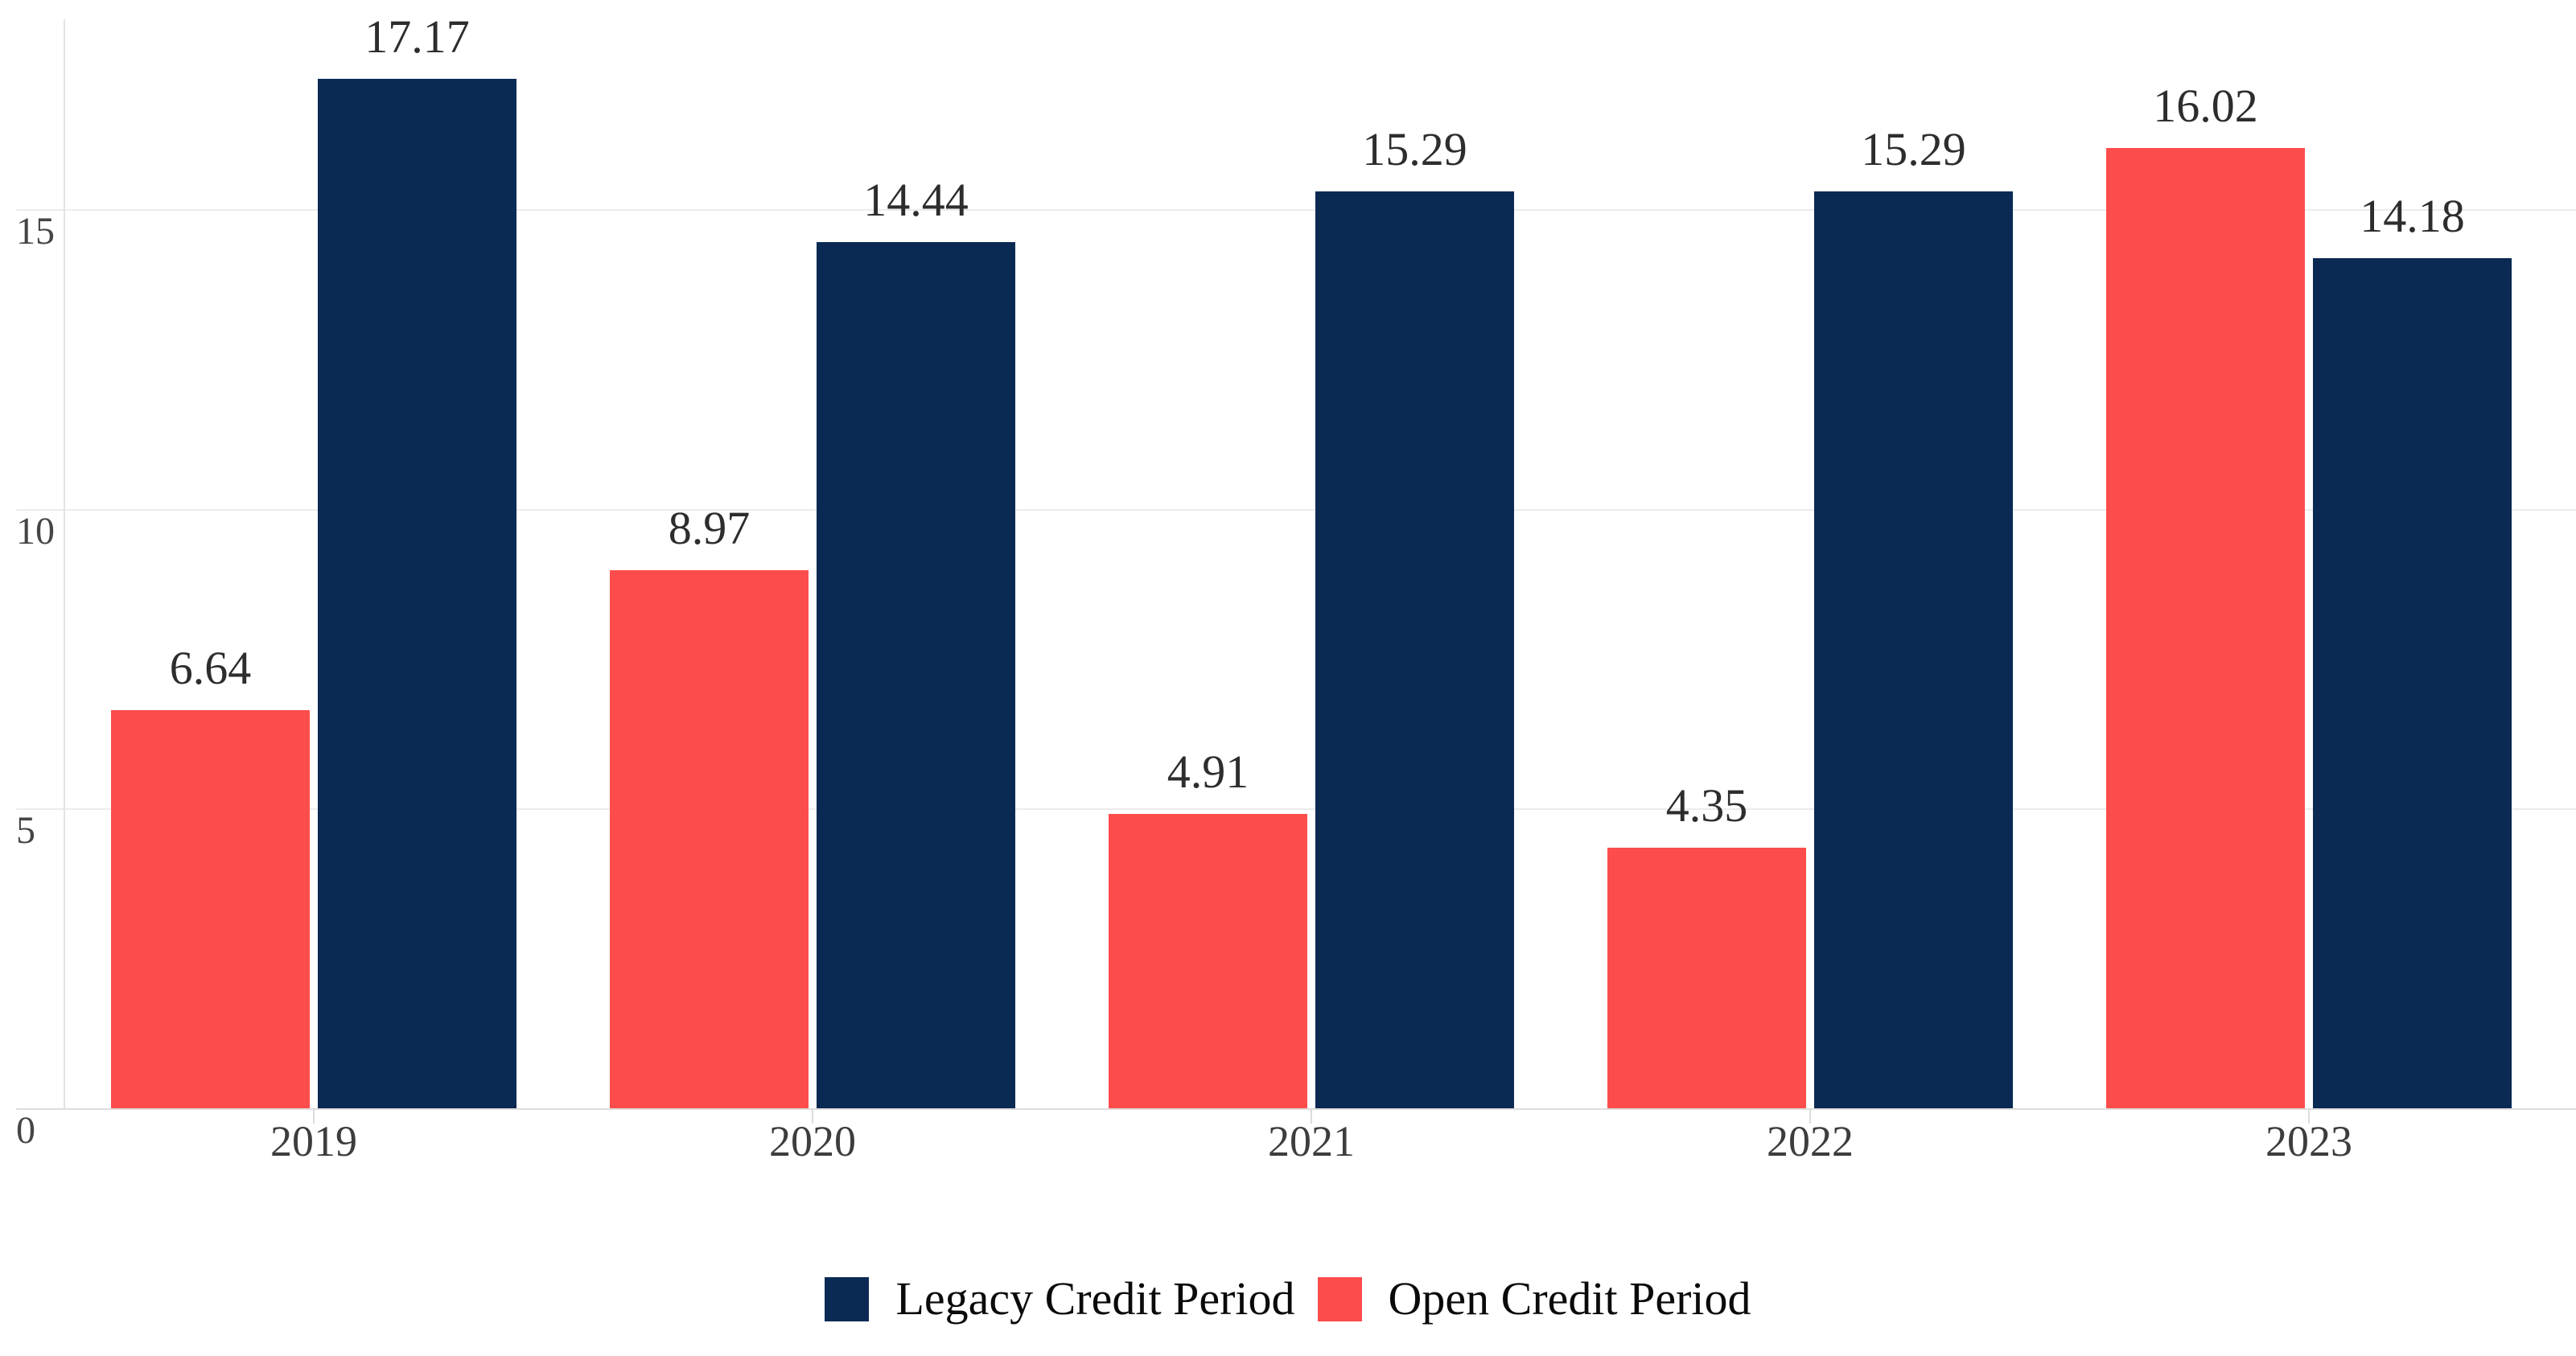 This screenshot has height=1356, width=2576. What do you see at coordinates (1208, 772) in the screenshot?
I see `bar-value-label: 4.91` at bounding box center [1208, 772].